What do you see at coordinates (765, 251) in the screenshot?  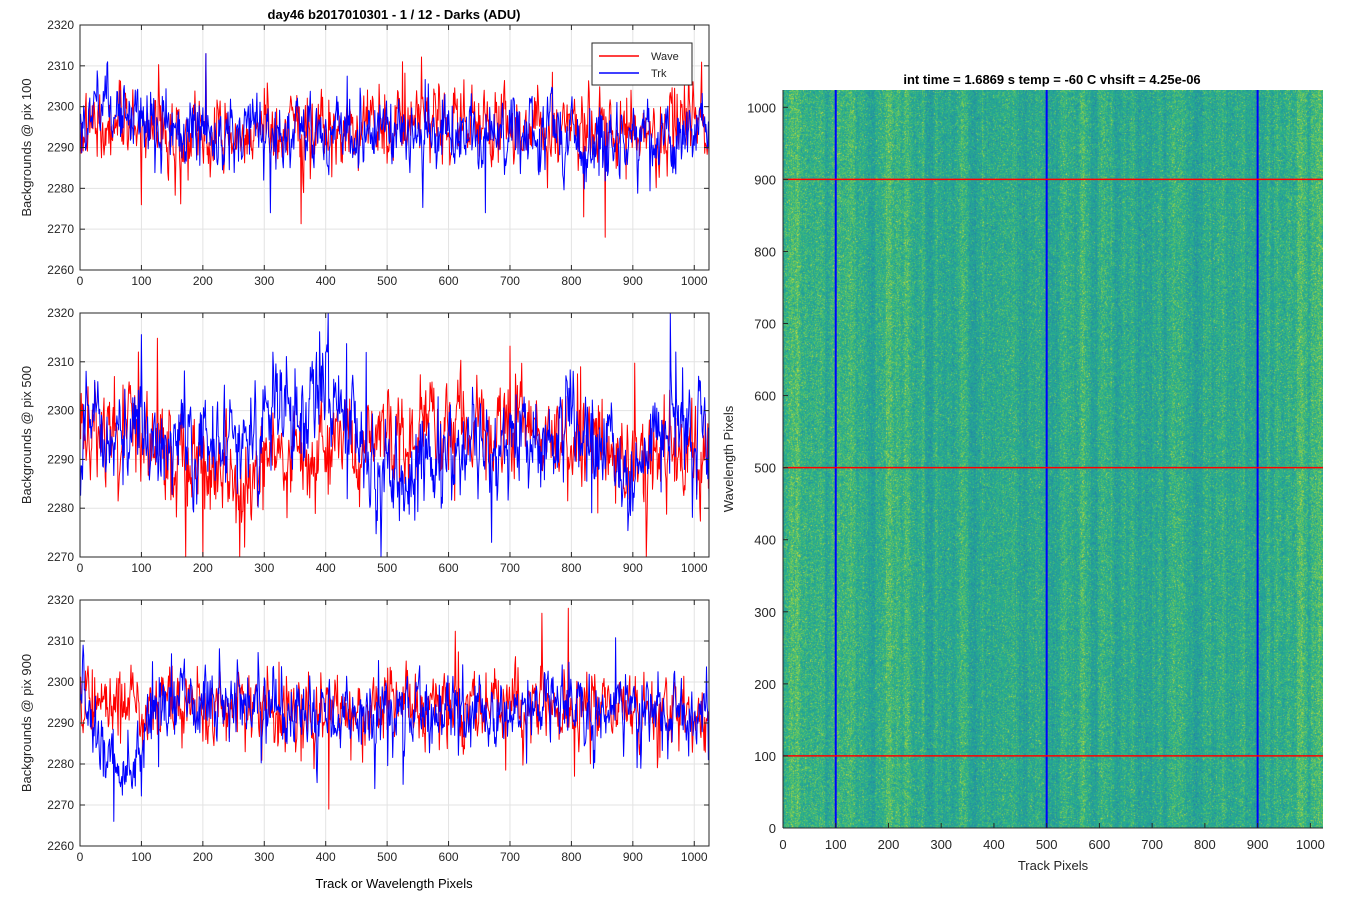 I see `y-tick-label: 800` at bounding box center [765, 251].